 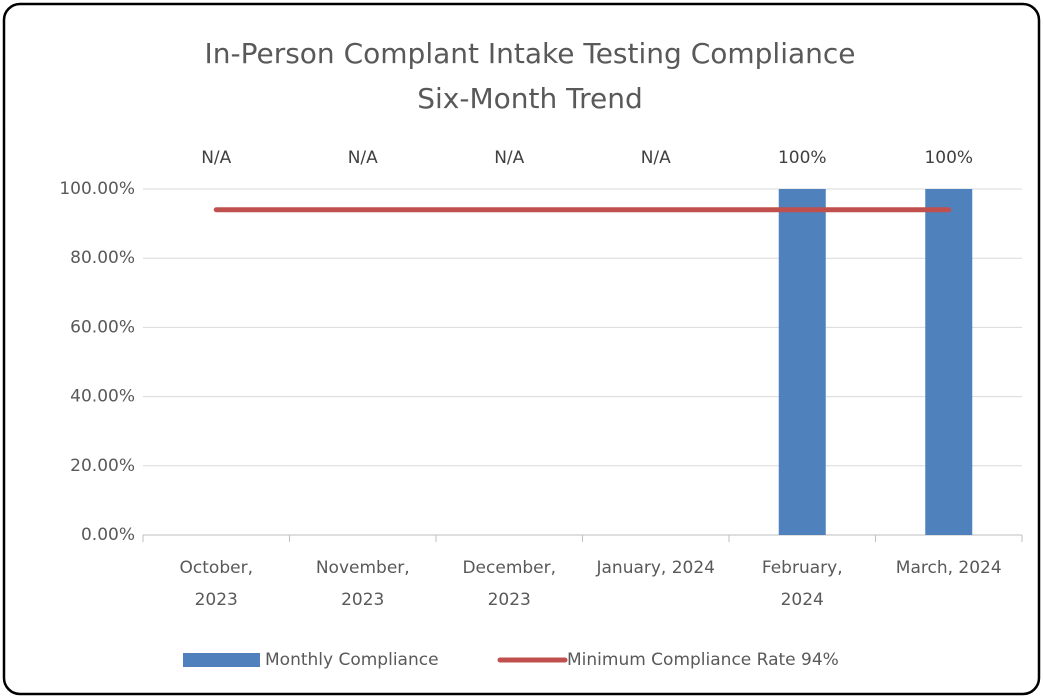 I want to click on y-tick-label: 80.00%, so click(x=102, y=258).